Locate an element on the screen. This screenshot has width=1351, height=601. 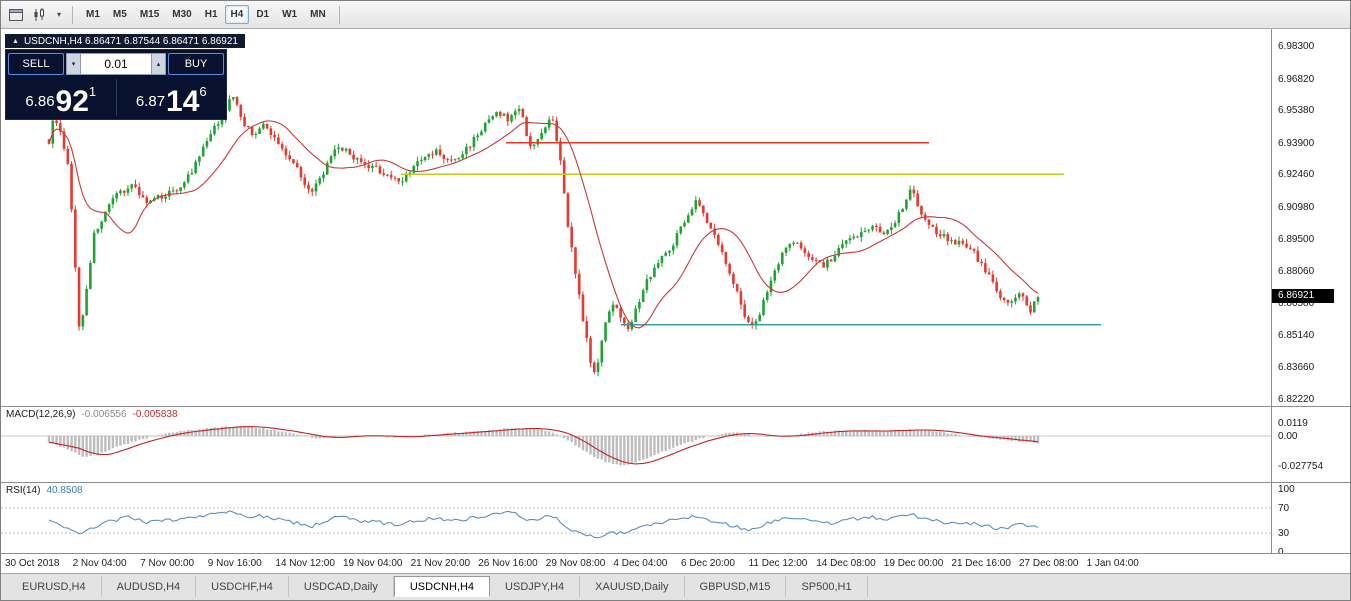
rsi-scale-label: 70 is located at coordinates (1284, 508).